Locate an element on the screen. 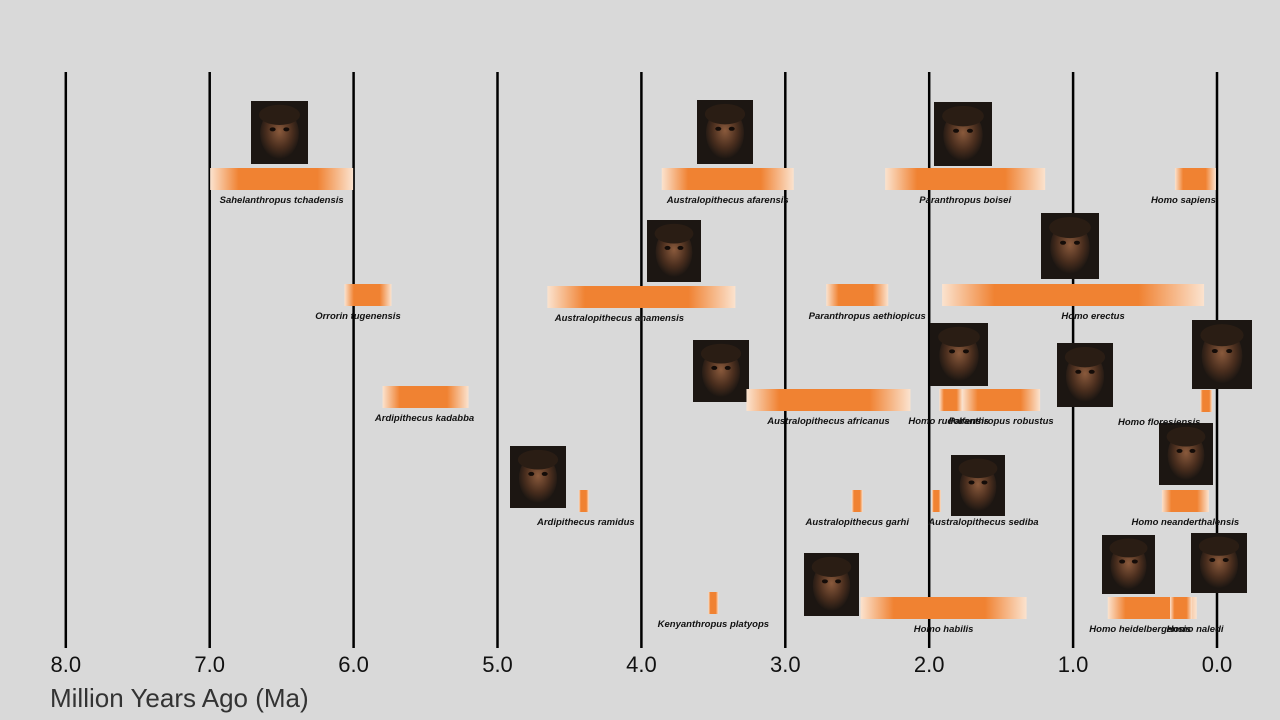 This screenshot has width=1280, height=720. x-tick-label: 4.0 is located at coordinates (641, 664).